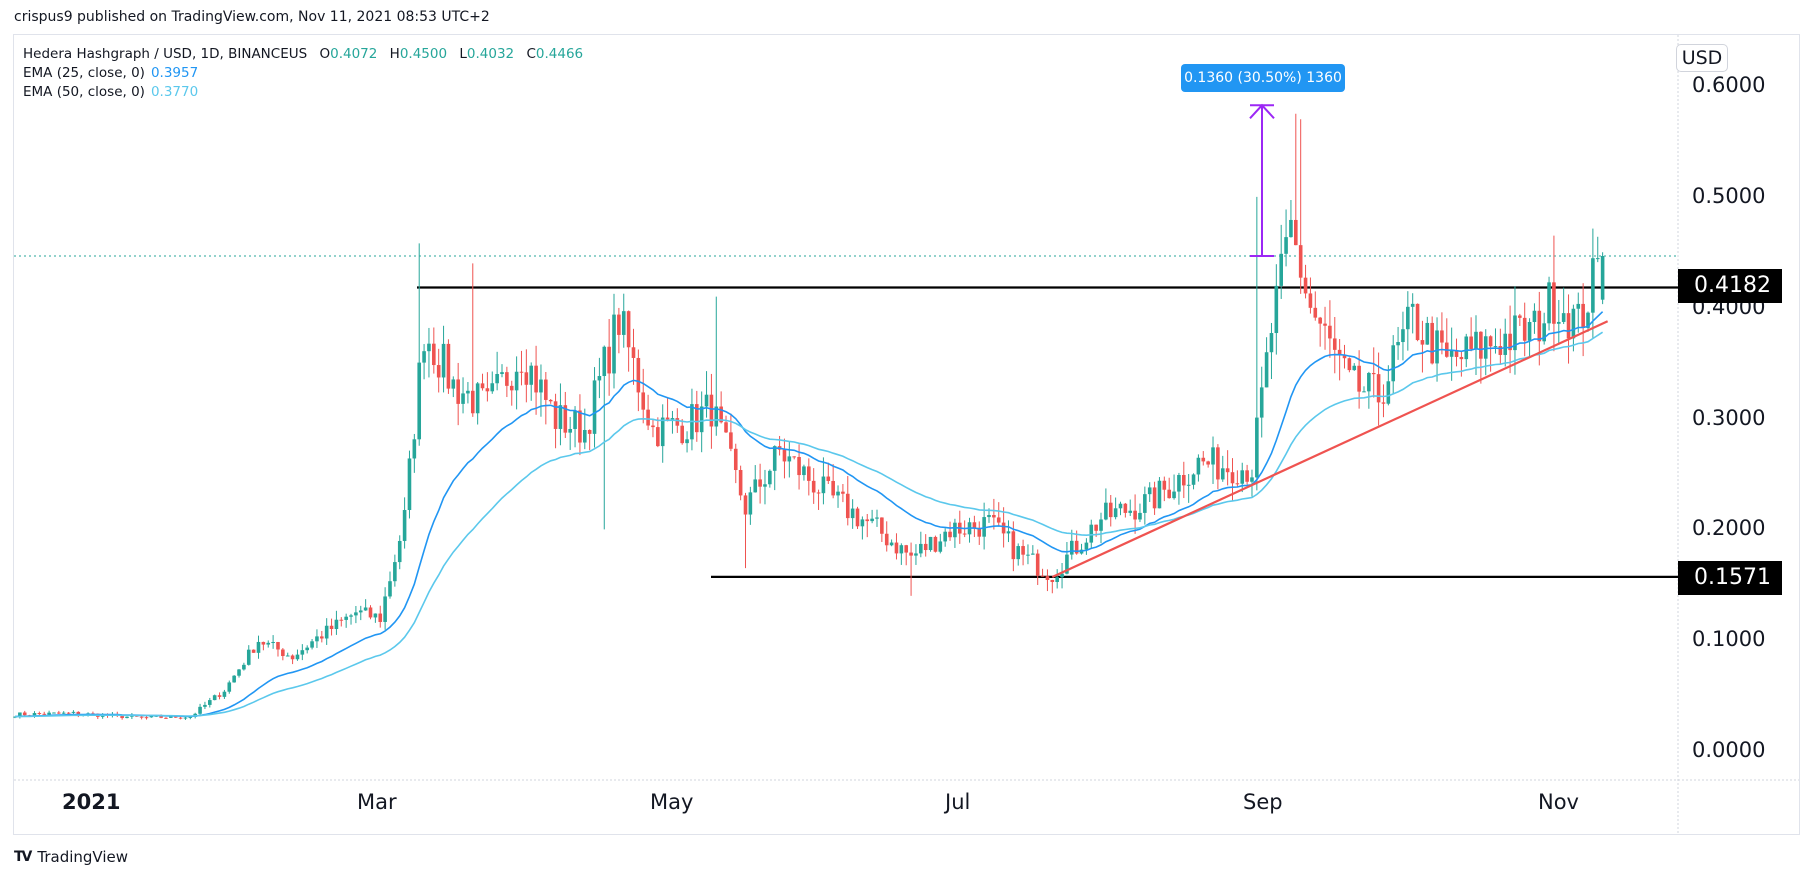 This screenshot has height=880, width=1813. What do you see at coordinates (531, 54) in the screenshot?
I see `close-key: C` at bounding box center [531, 54].